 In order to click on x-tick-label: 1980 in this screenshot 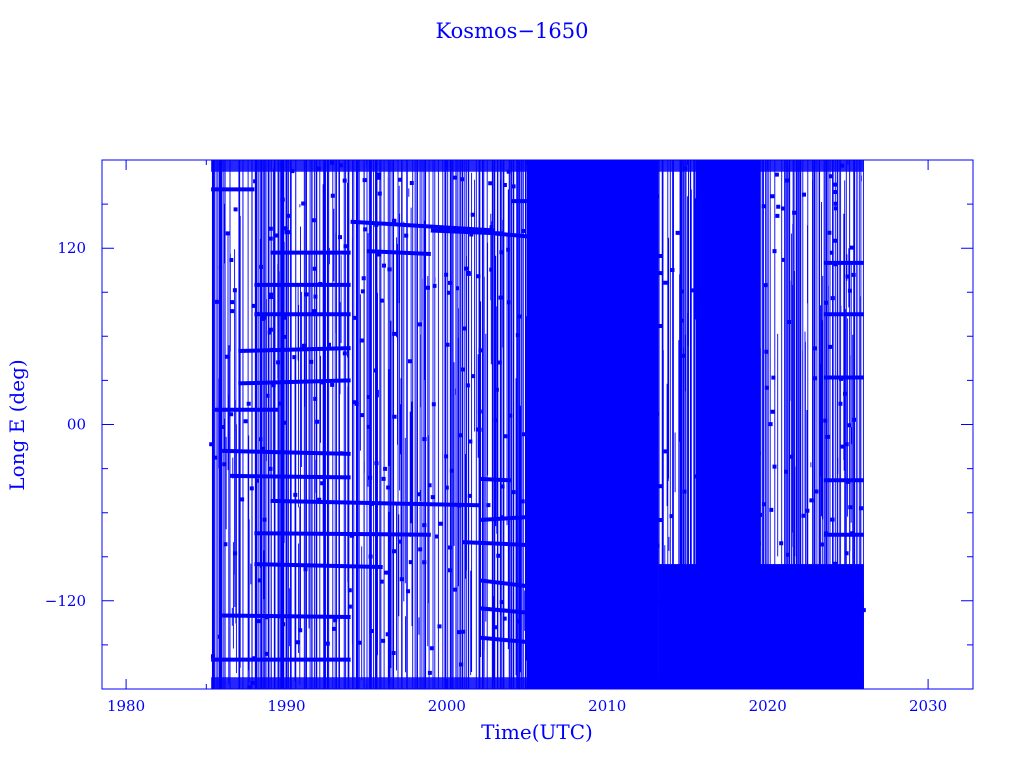, I will do `click(126, 706)`.